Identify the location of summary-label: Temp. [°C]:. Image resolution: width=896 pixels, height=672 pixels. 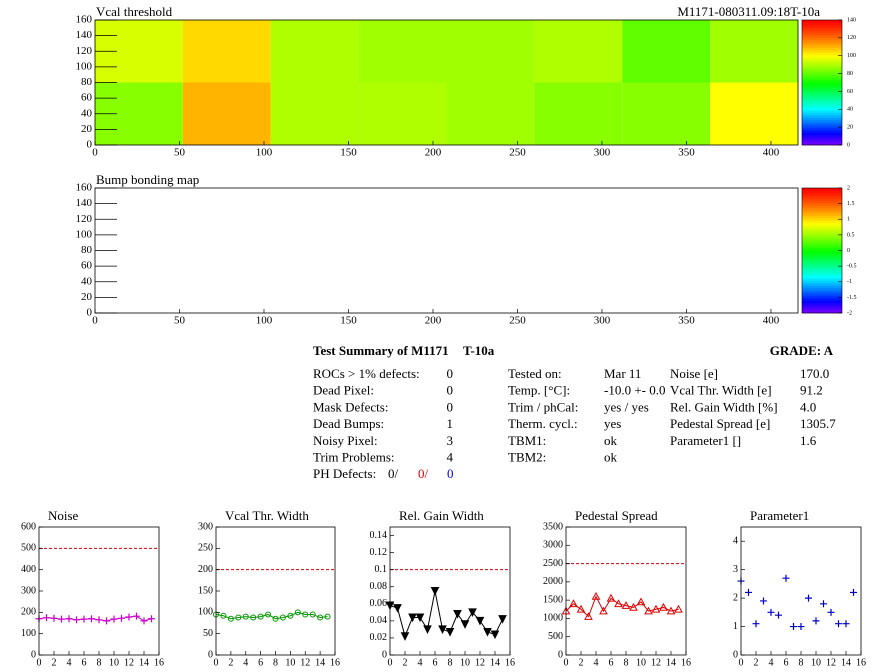
(539, 390).